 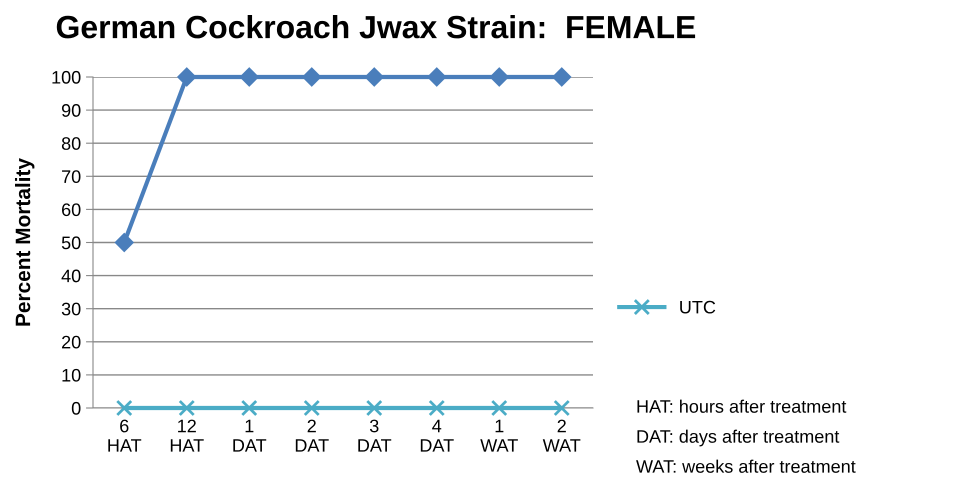 I want to click on y-tick-label: 30, so click(x=71, y=309).